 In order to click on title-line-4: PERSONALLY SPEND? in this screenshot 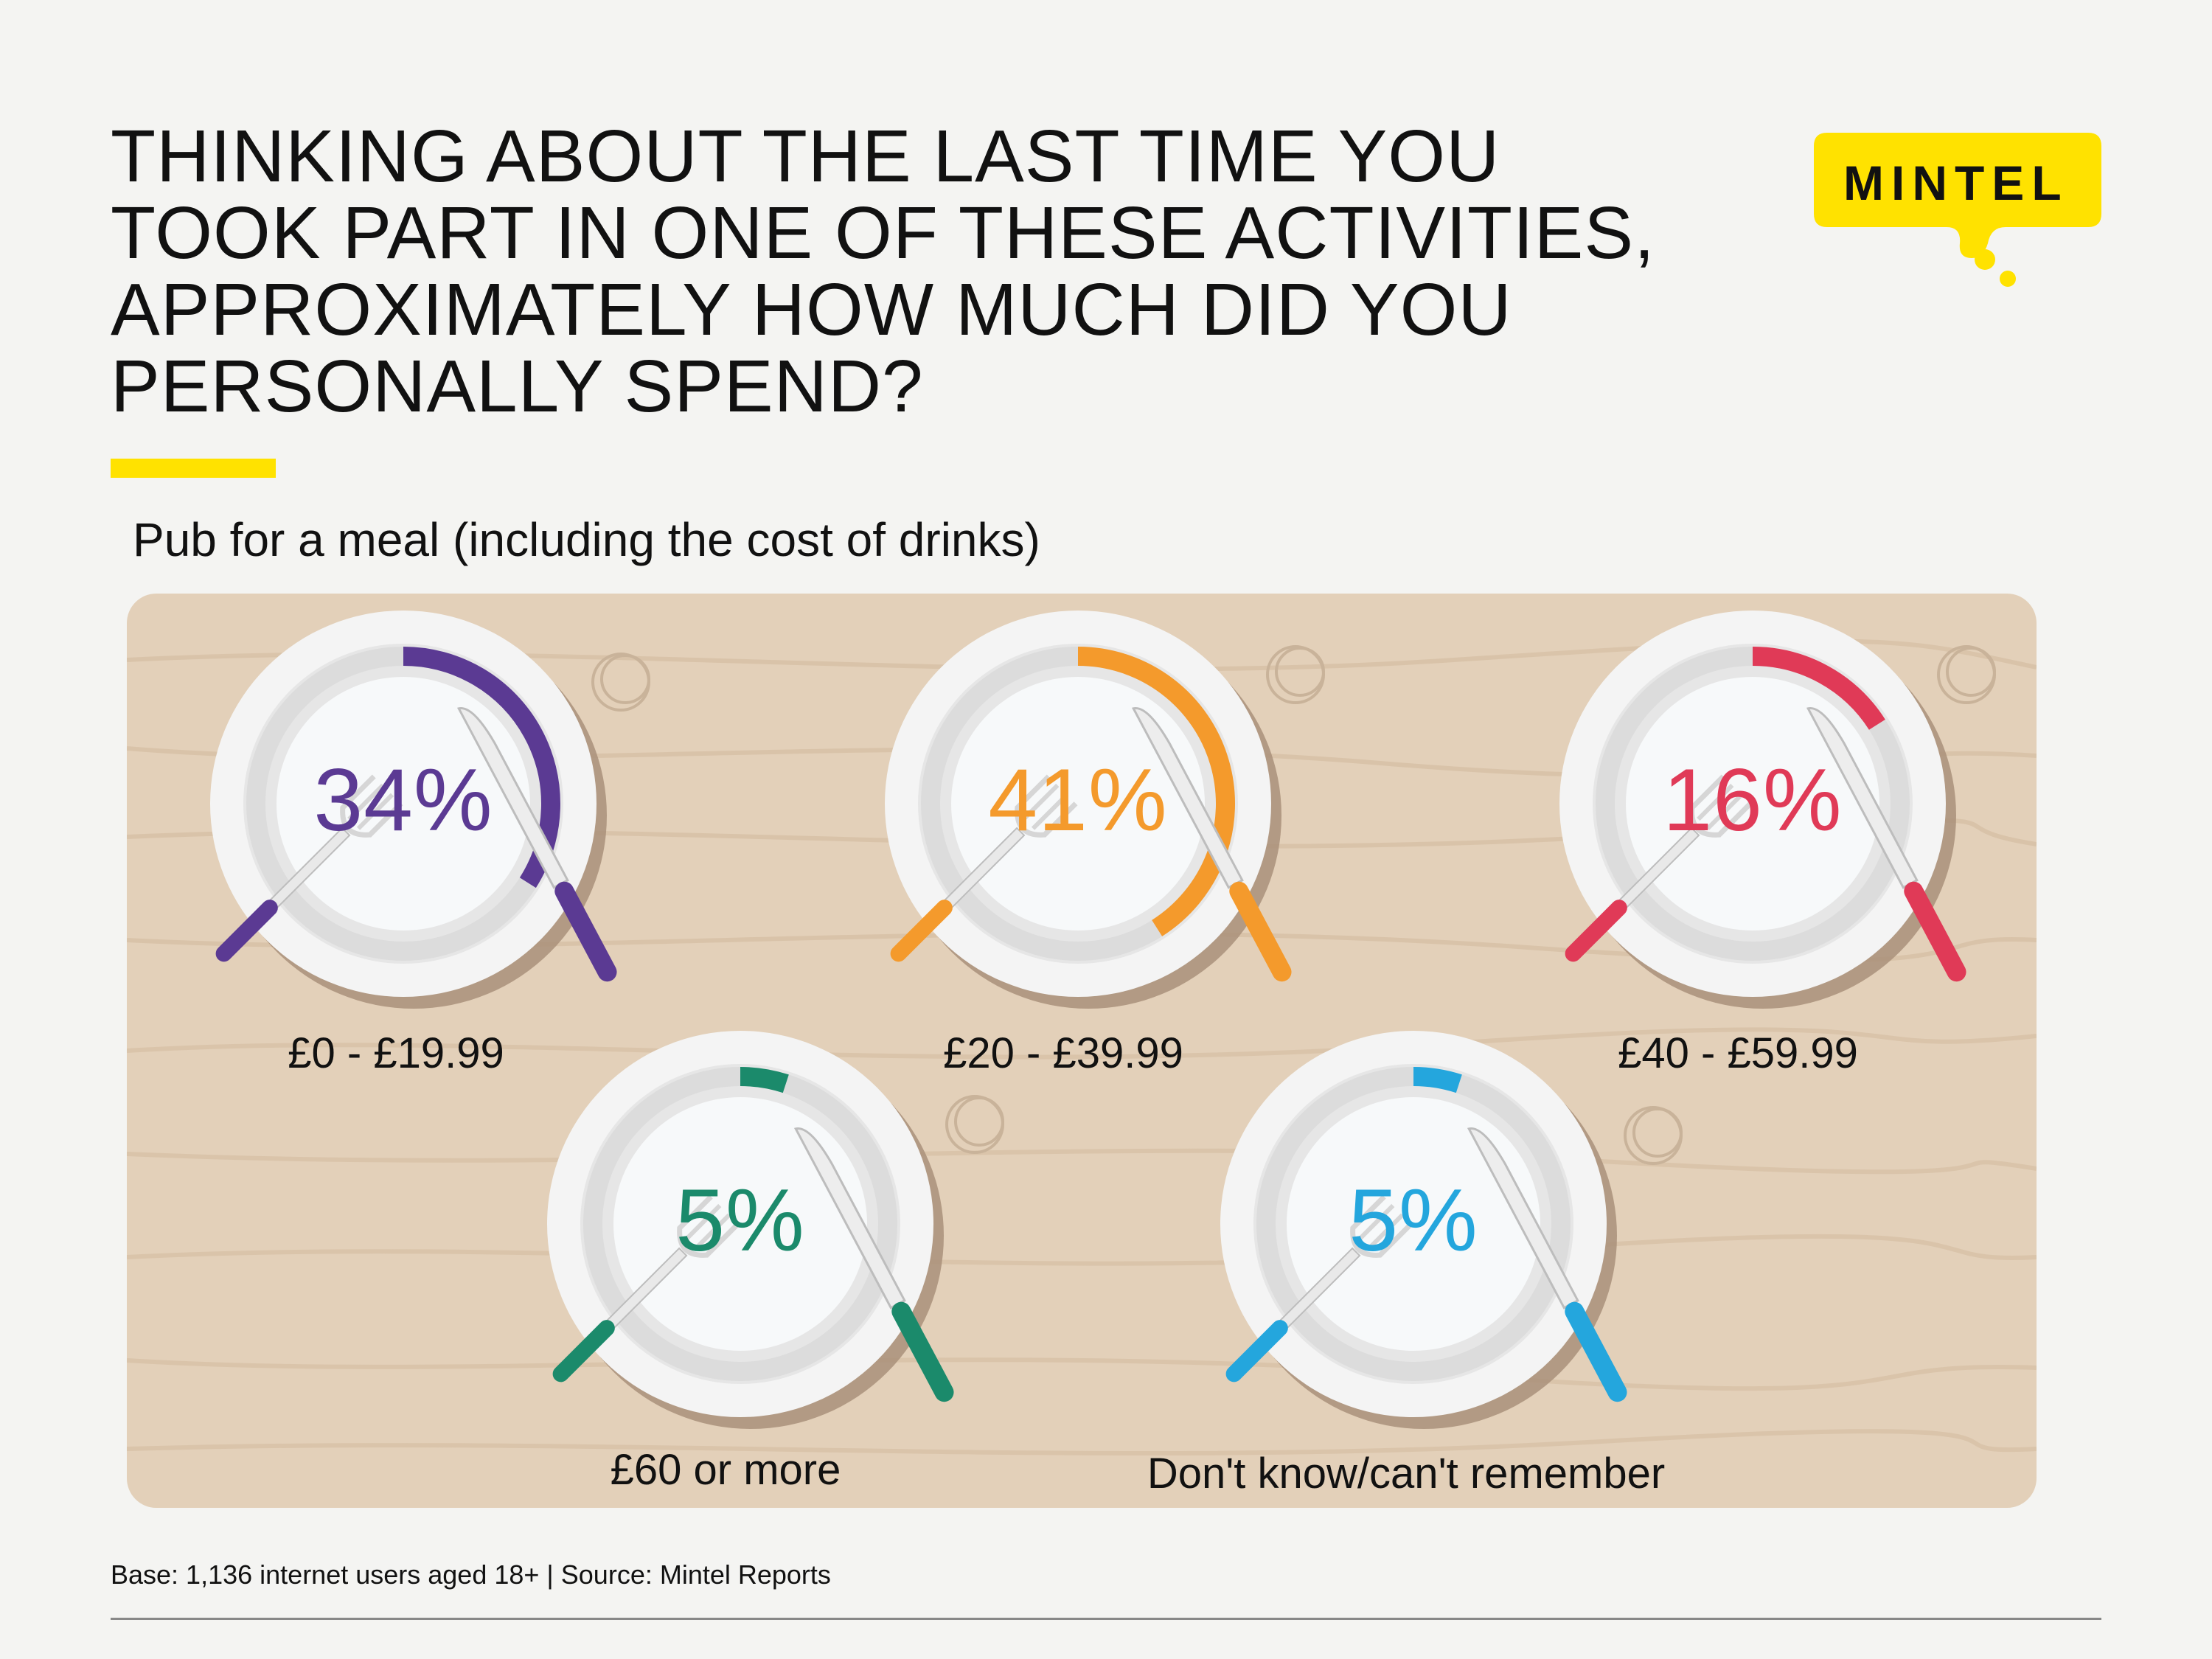, I will do `click(517, 386)`.